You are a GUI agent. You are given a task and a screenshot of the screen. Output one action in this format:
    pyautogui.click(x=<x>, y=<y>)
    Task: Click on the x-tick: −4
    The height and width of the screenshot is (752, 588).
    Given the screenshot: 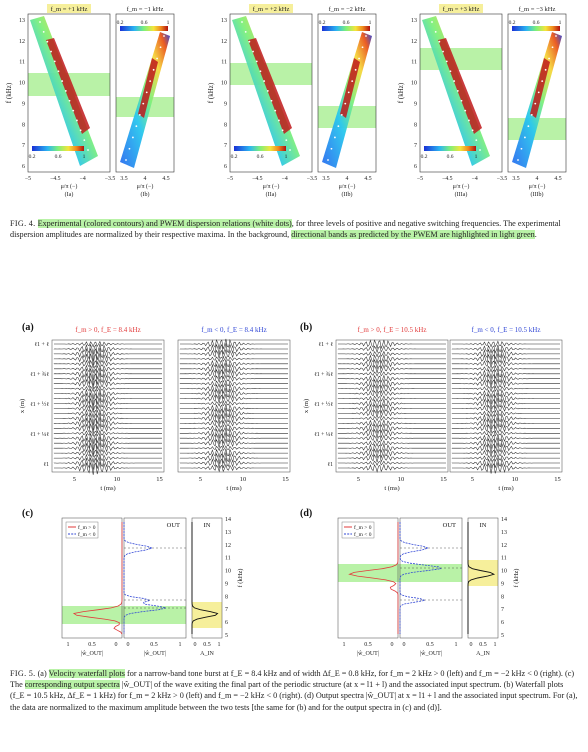 What is the action you would take?
    pyautogui.click(x=83, y=179)
    